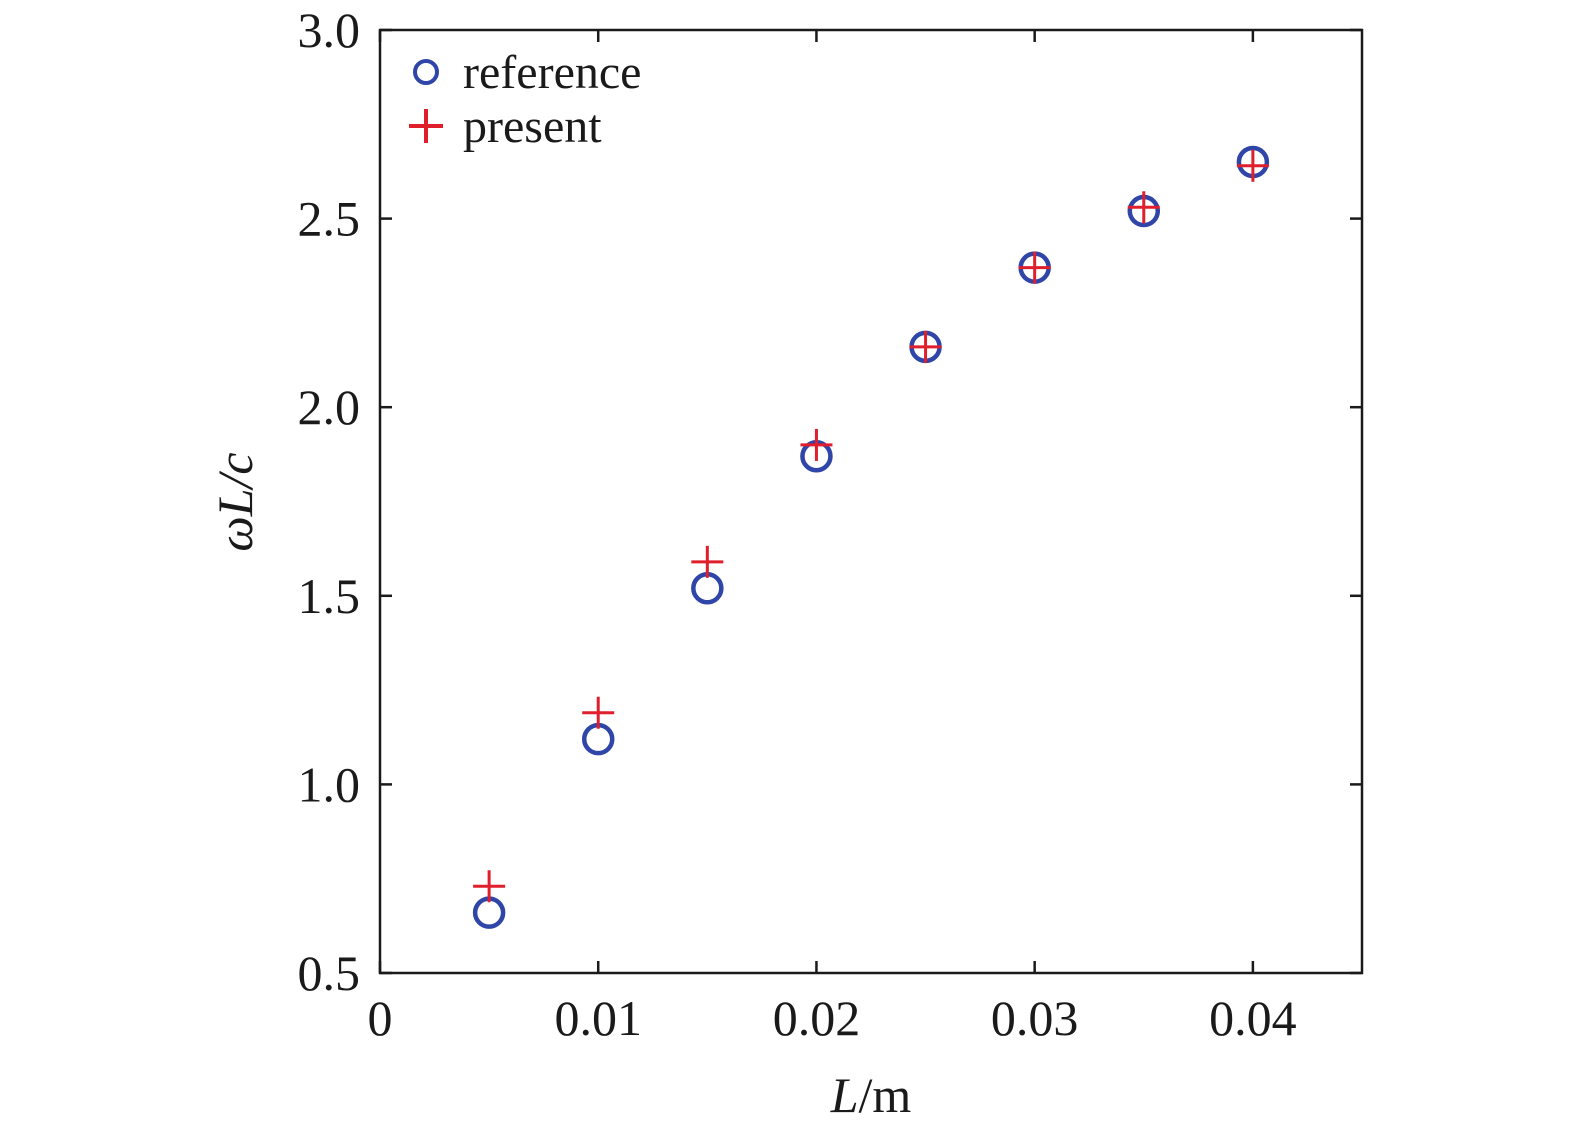  Describe the element at coordinates (817, 1018) in the screenshot. I see `x-tick-label: 0.02` at that location.